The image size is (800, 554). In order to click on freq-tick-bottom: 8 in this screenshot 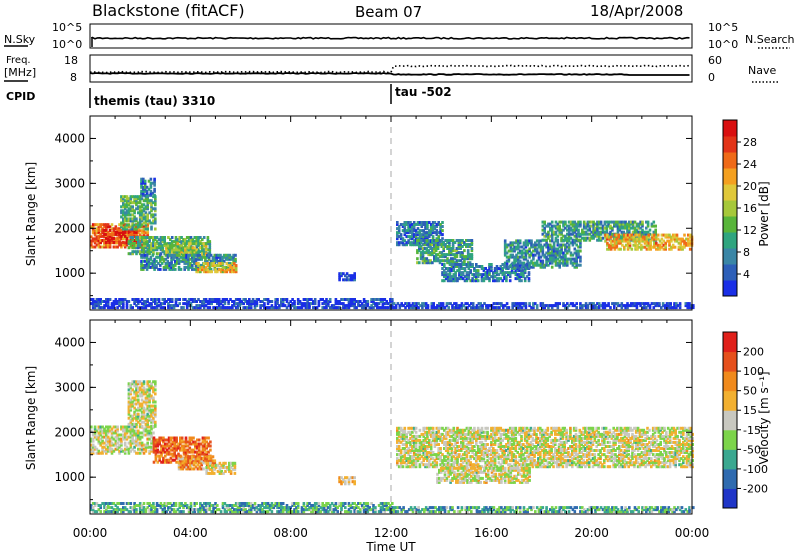, I will do `click(73, 77)`.